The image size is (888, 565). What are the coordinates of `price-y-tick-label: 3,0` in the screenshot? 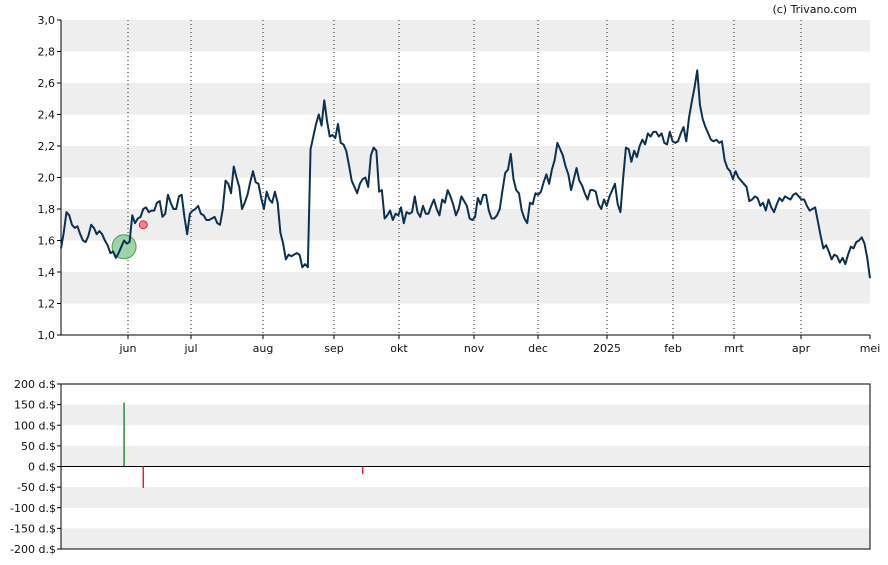 It's located at (47, 20).